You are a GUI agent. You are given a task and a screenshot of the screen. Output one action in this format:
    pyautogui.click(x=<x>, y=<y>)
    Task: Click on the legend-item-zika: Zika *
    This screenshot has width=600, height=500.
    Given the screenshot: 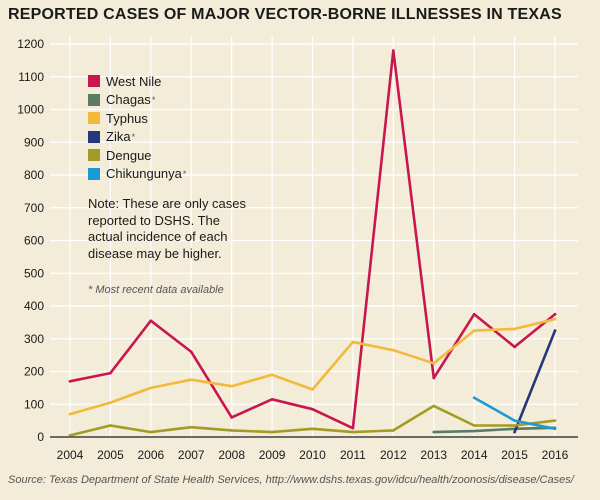 What is the action you would take?
    pyautogui.click(x=137, y=137)
    